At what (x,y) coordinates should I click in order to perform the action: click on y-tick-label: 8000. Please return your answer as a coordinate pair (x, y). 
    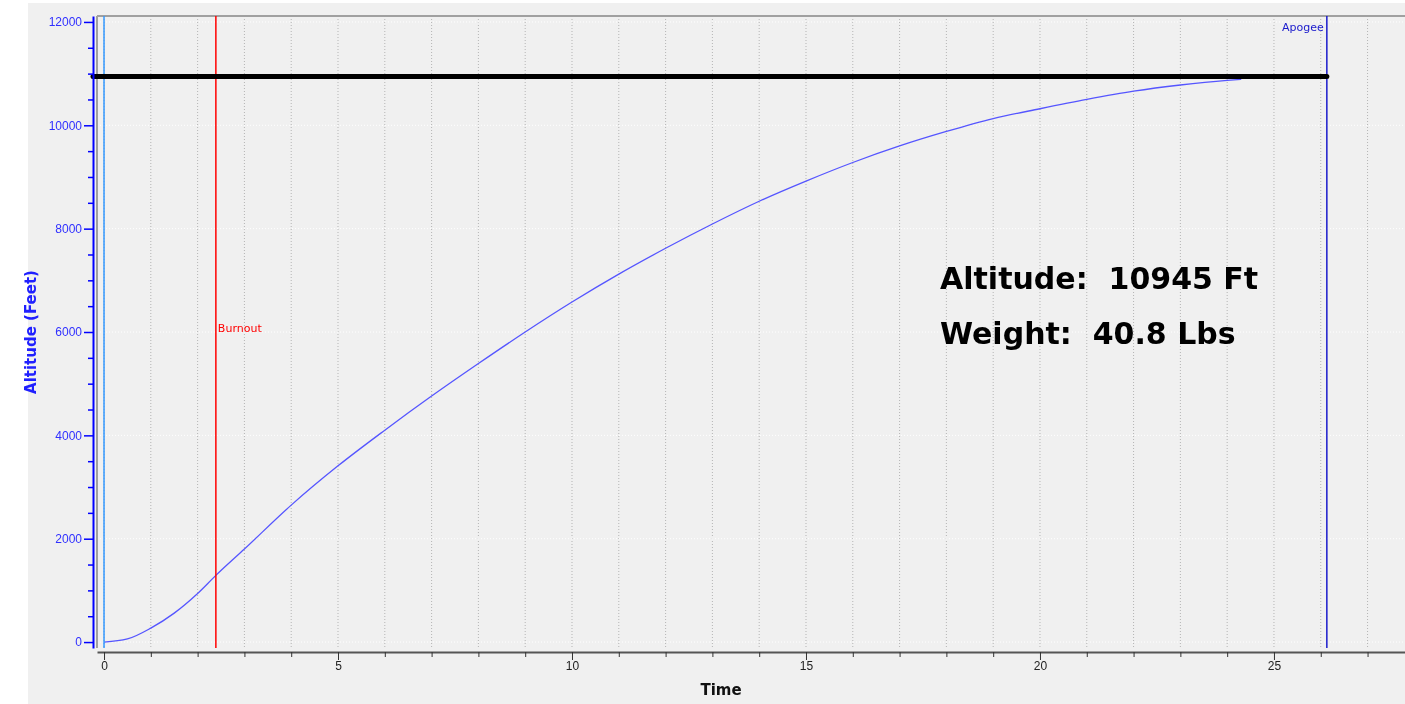
    Looking at the image, I should click on (69, 228).